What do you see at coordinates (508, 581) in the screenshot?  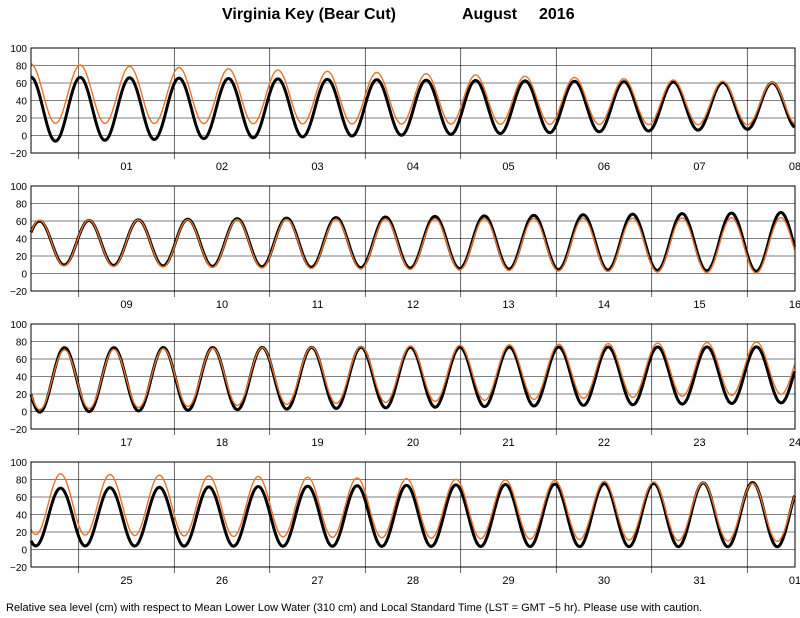 I see `day-label: 29` at bounding box center [508, 581].